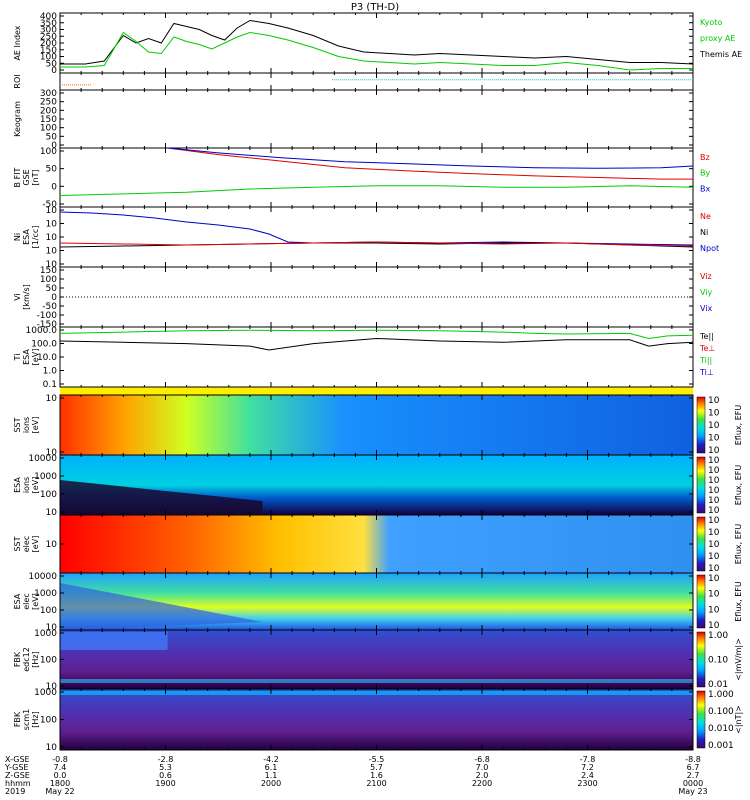 The width and height of the screenshot is (750, 800). I want to click on fbk1-ytick-label: 100, so click(48, 661).